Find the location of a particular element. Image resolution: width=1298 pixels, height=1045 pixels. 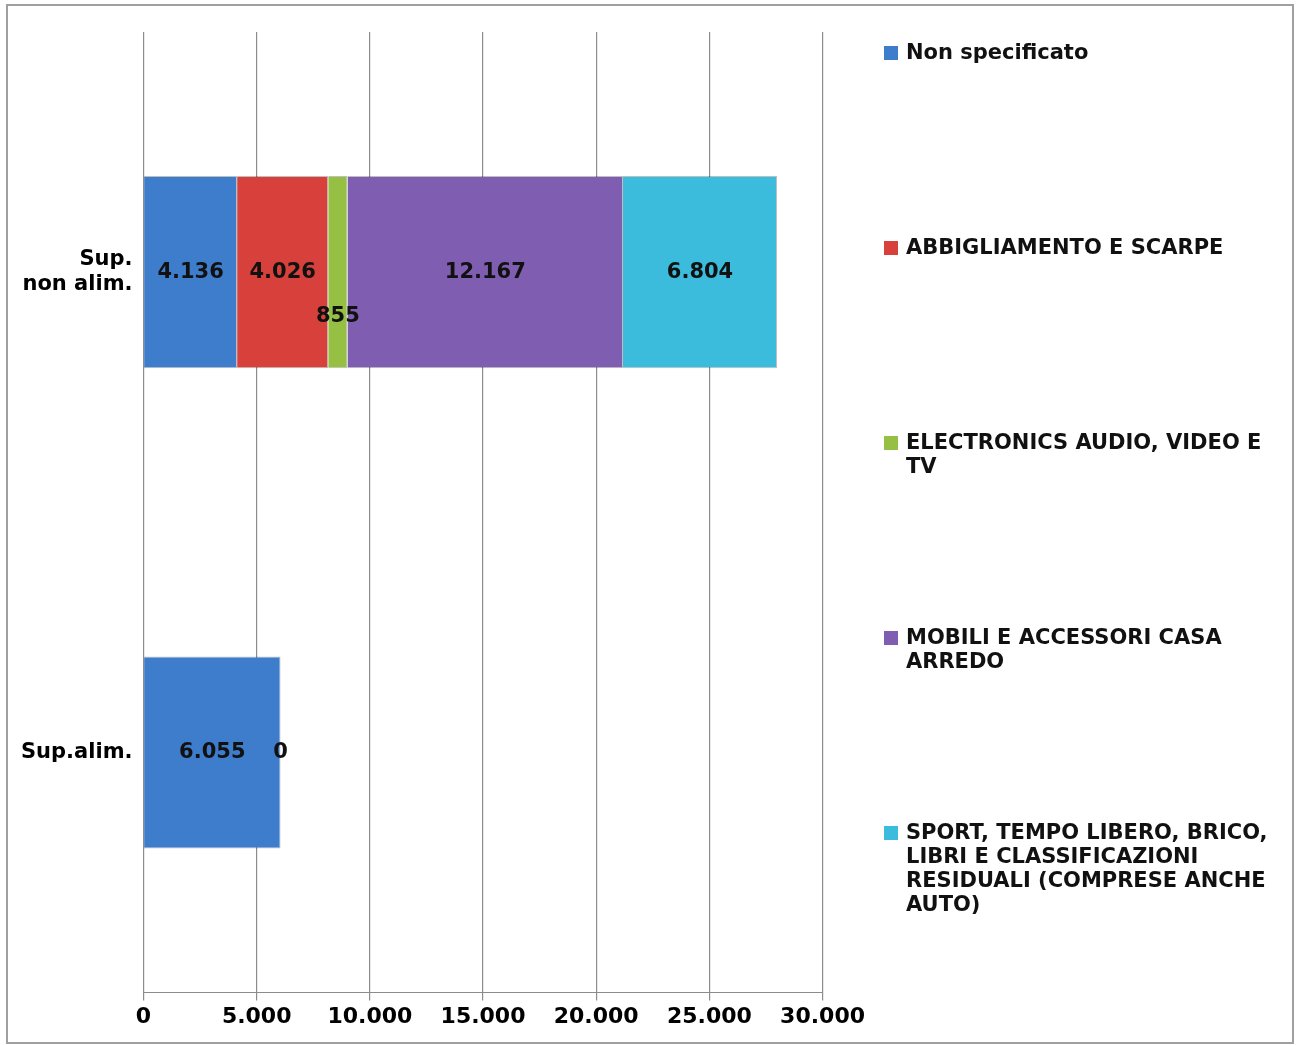

legend-label: MOBILI E ACCESSORI CASA ARREDO is located at coordinates (1064, 649).